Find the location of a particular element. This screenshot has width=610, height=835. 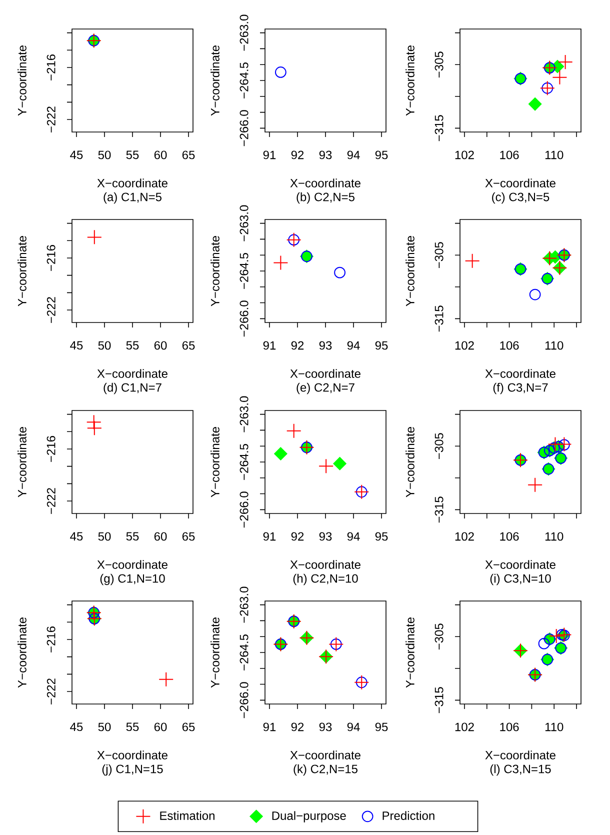

text: (k) C2,N=15 is located at coordinates (326, 770).